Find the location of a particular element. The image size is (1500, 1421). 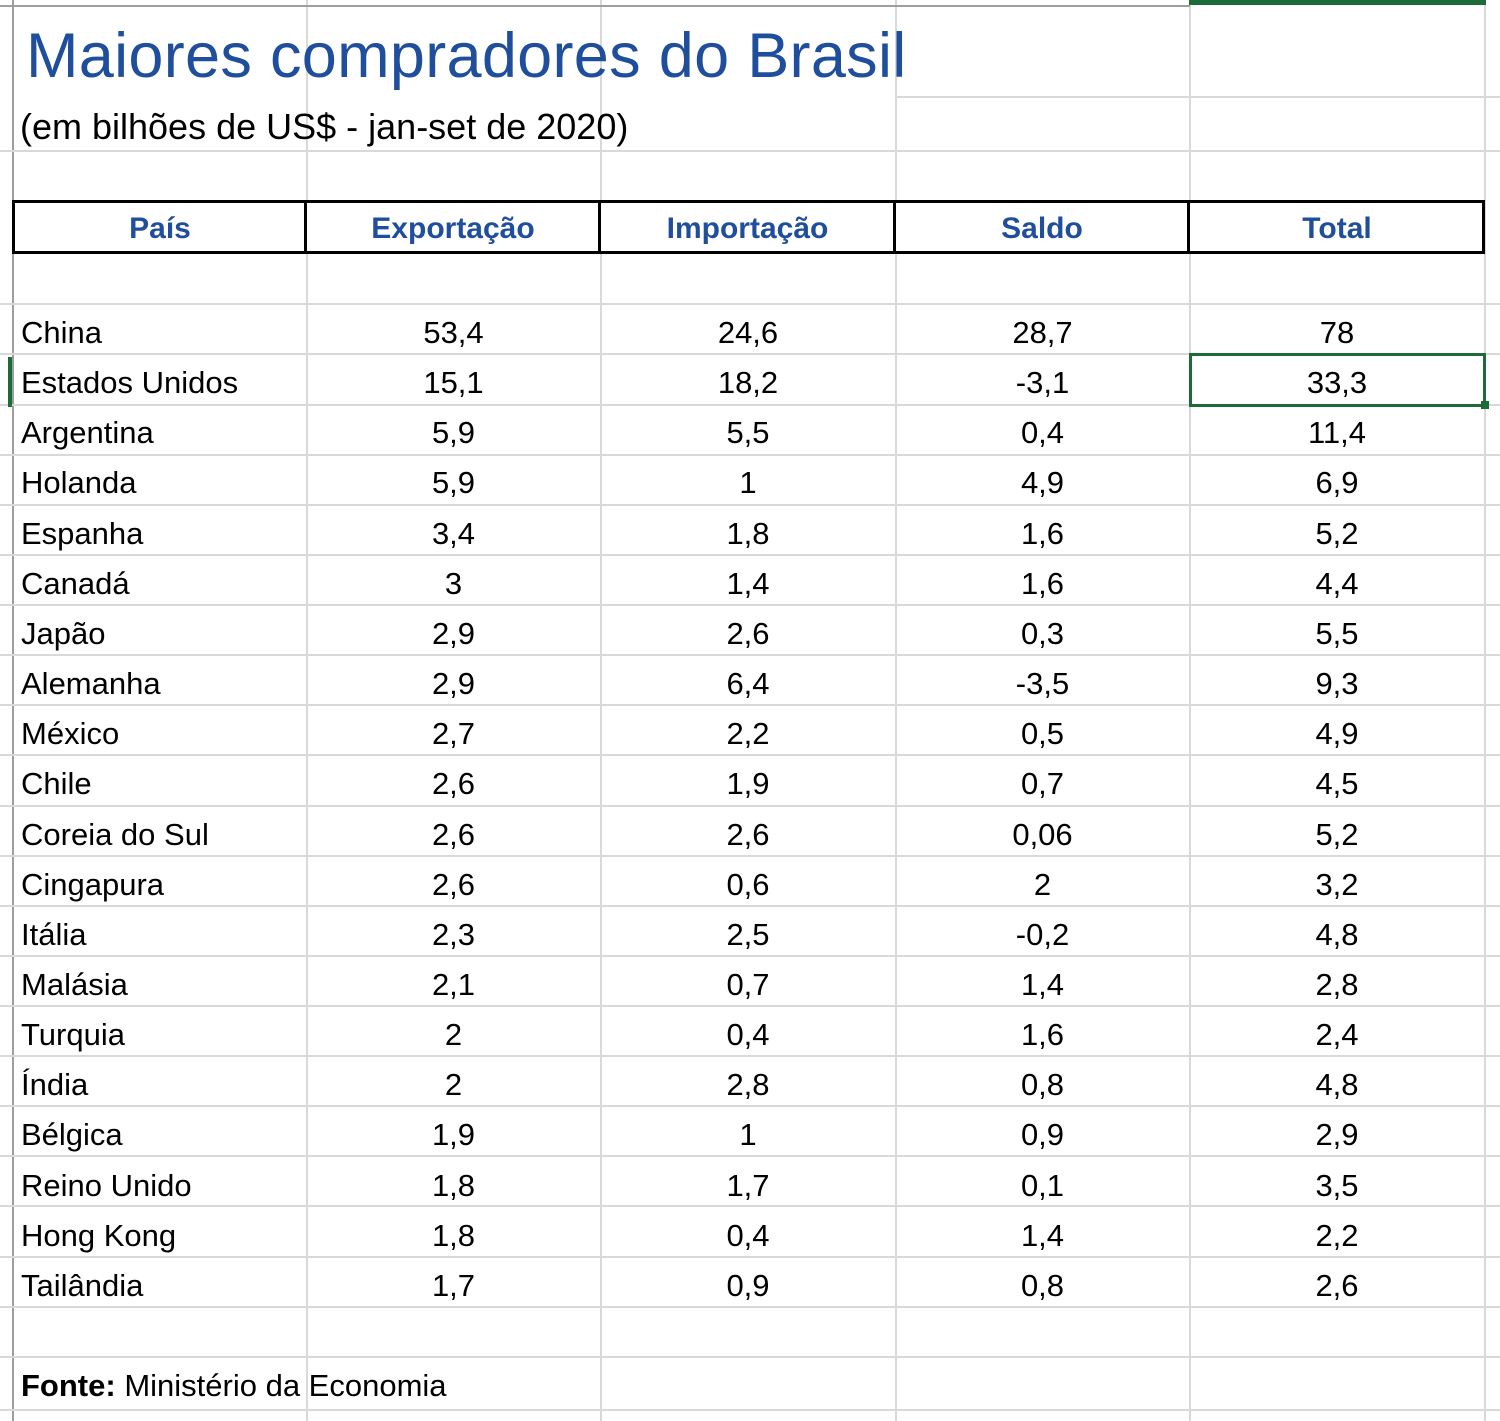

cell-total: 4,5 is located at coordinates (1337, 784).